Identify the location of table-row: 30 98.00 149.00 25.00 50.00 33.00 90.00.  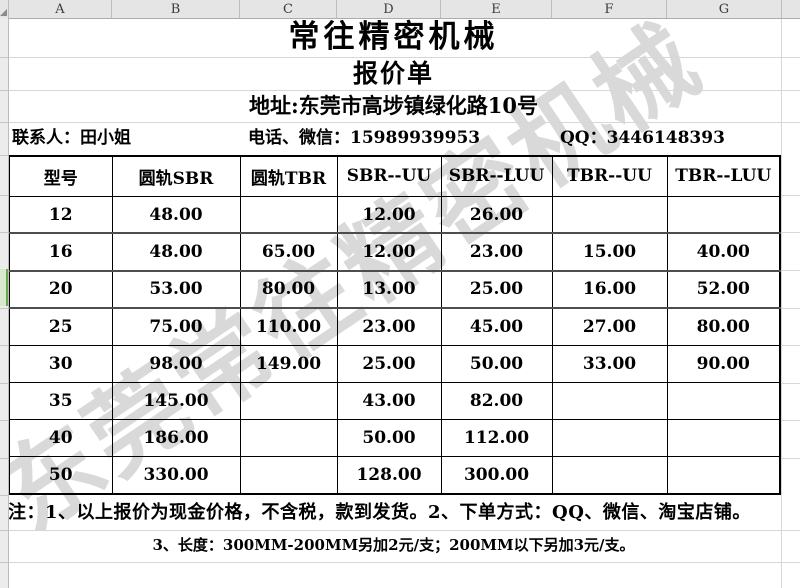
(394, 363).